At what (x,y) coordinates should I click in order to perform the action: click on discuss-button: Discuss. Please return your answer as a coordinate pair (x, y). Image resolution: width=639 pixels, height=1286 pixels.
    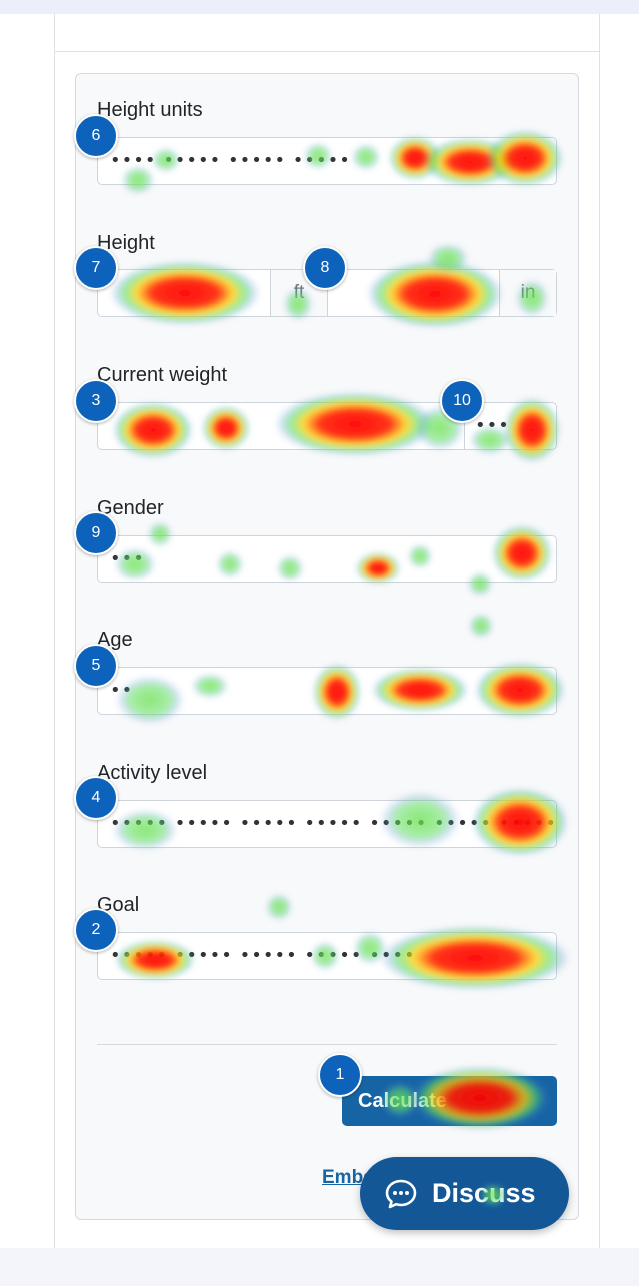
    Looking at the image, I should click on (464, 1193).